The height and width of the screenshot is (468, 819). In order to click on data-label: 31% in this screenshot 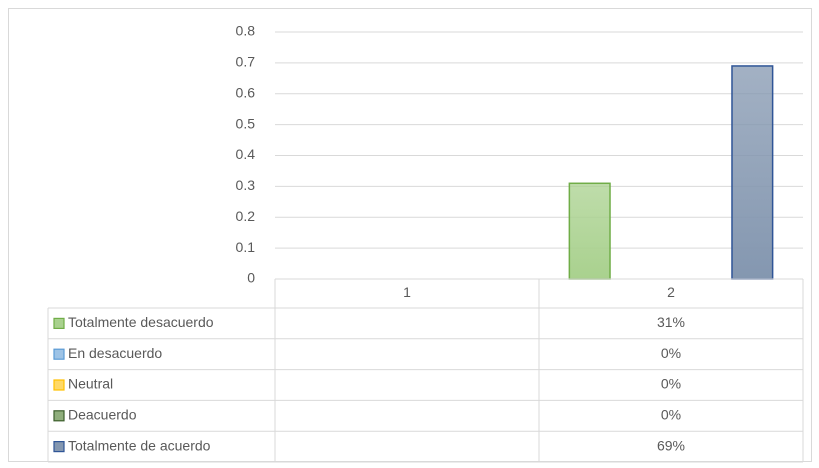, I will do `click(671, 322)`.